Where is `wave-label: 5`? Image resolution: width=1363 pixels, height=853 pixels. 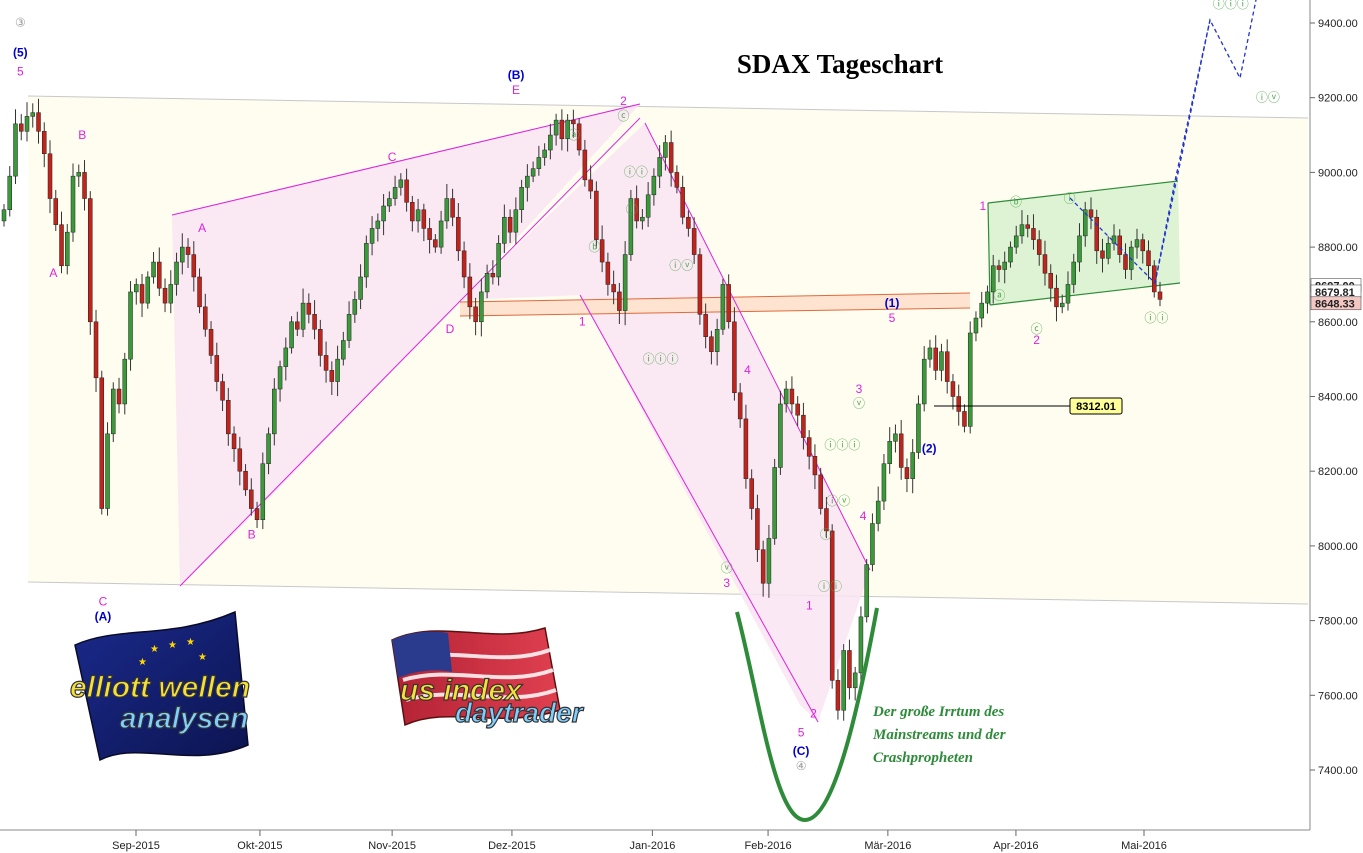
wave-label: 5 is located at coordinates (801, 732).